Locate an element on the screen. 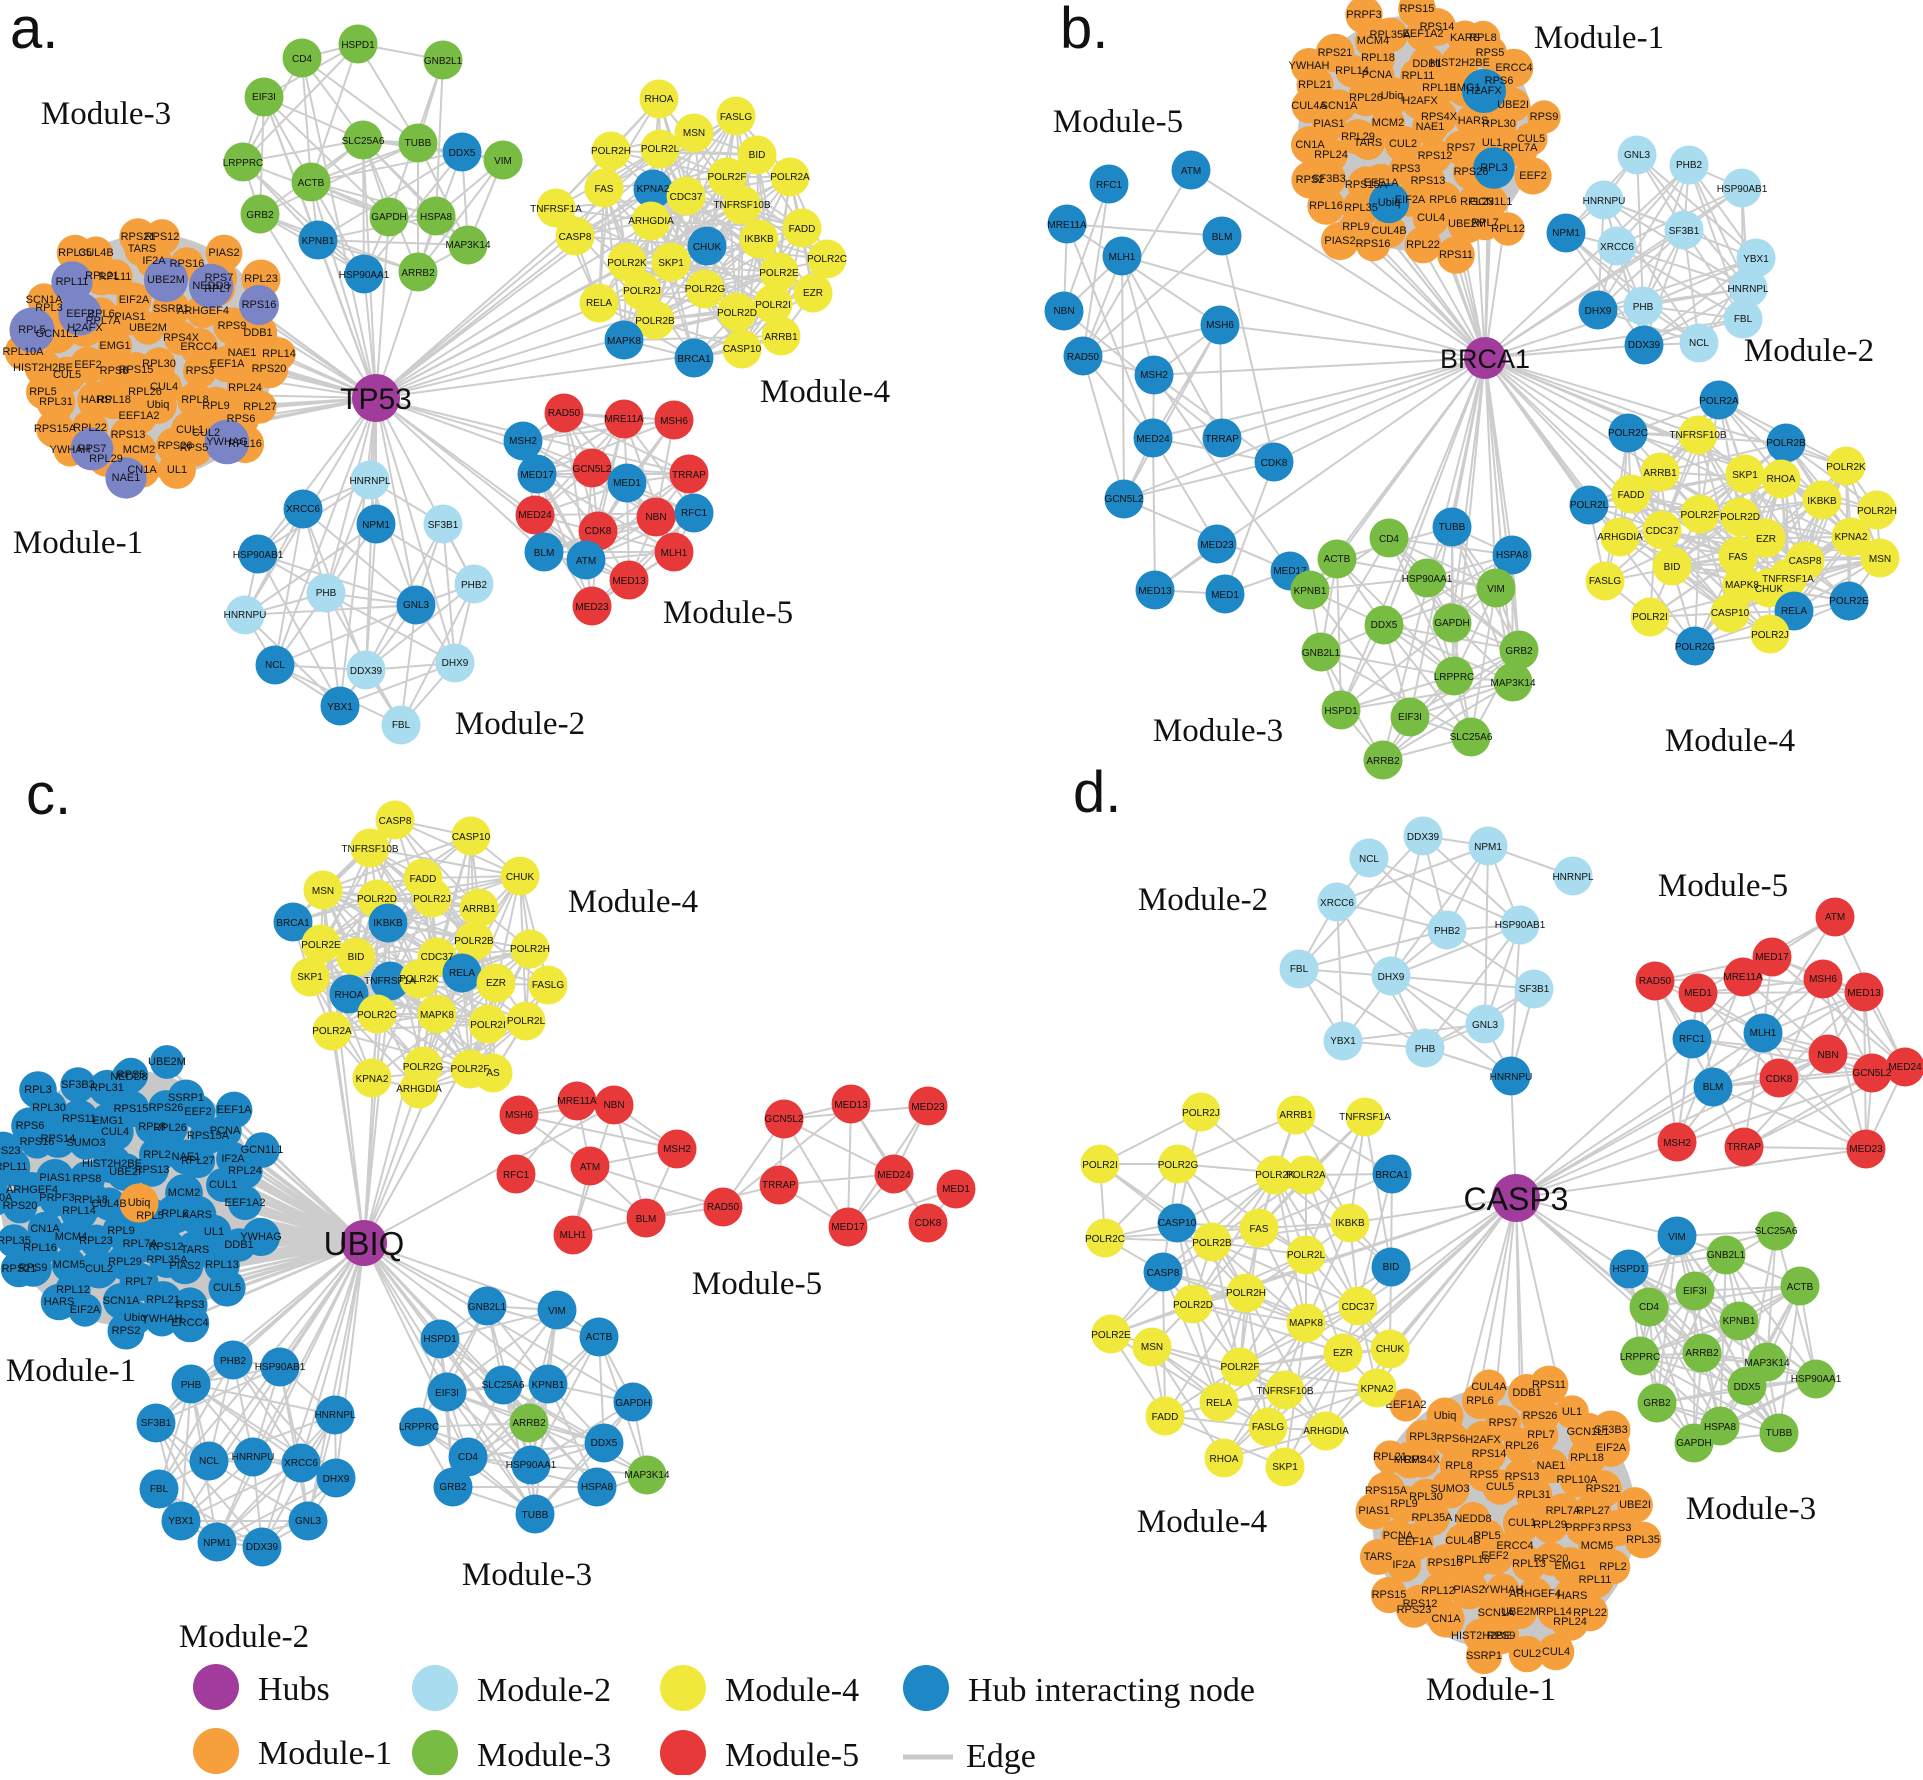 The image size is (1923, 1780). svg-text: YWHAH is located at coordinates (70, 450).